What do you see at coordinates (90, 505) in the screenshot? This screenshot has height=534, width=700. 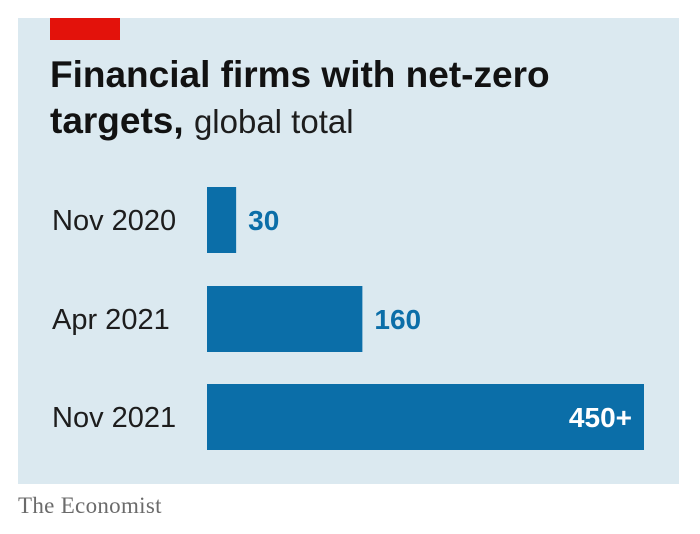 I see `source-label: The Economist` at bounding box center [90, 505].